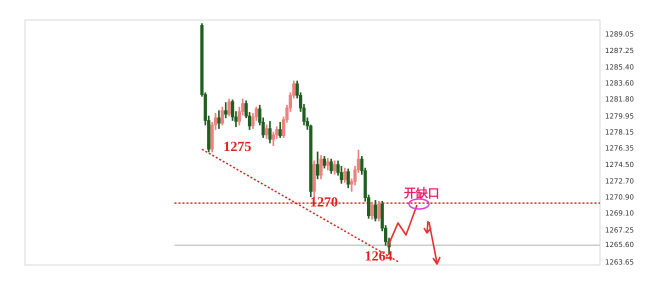  I want to click on annotation: 1275, so click(237, 148).